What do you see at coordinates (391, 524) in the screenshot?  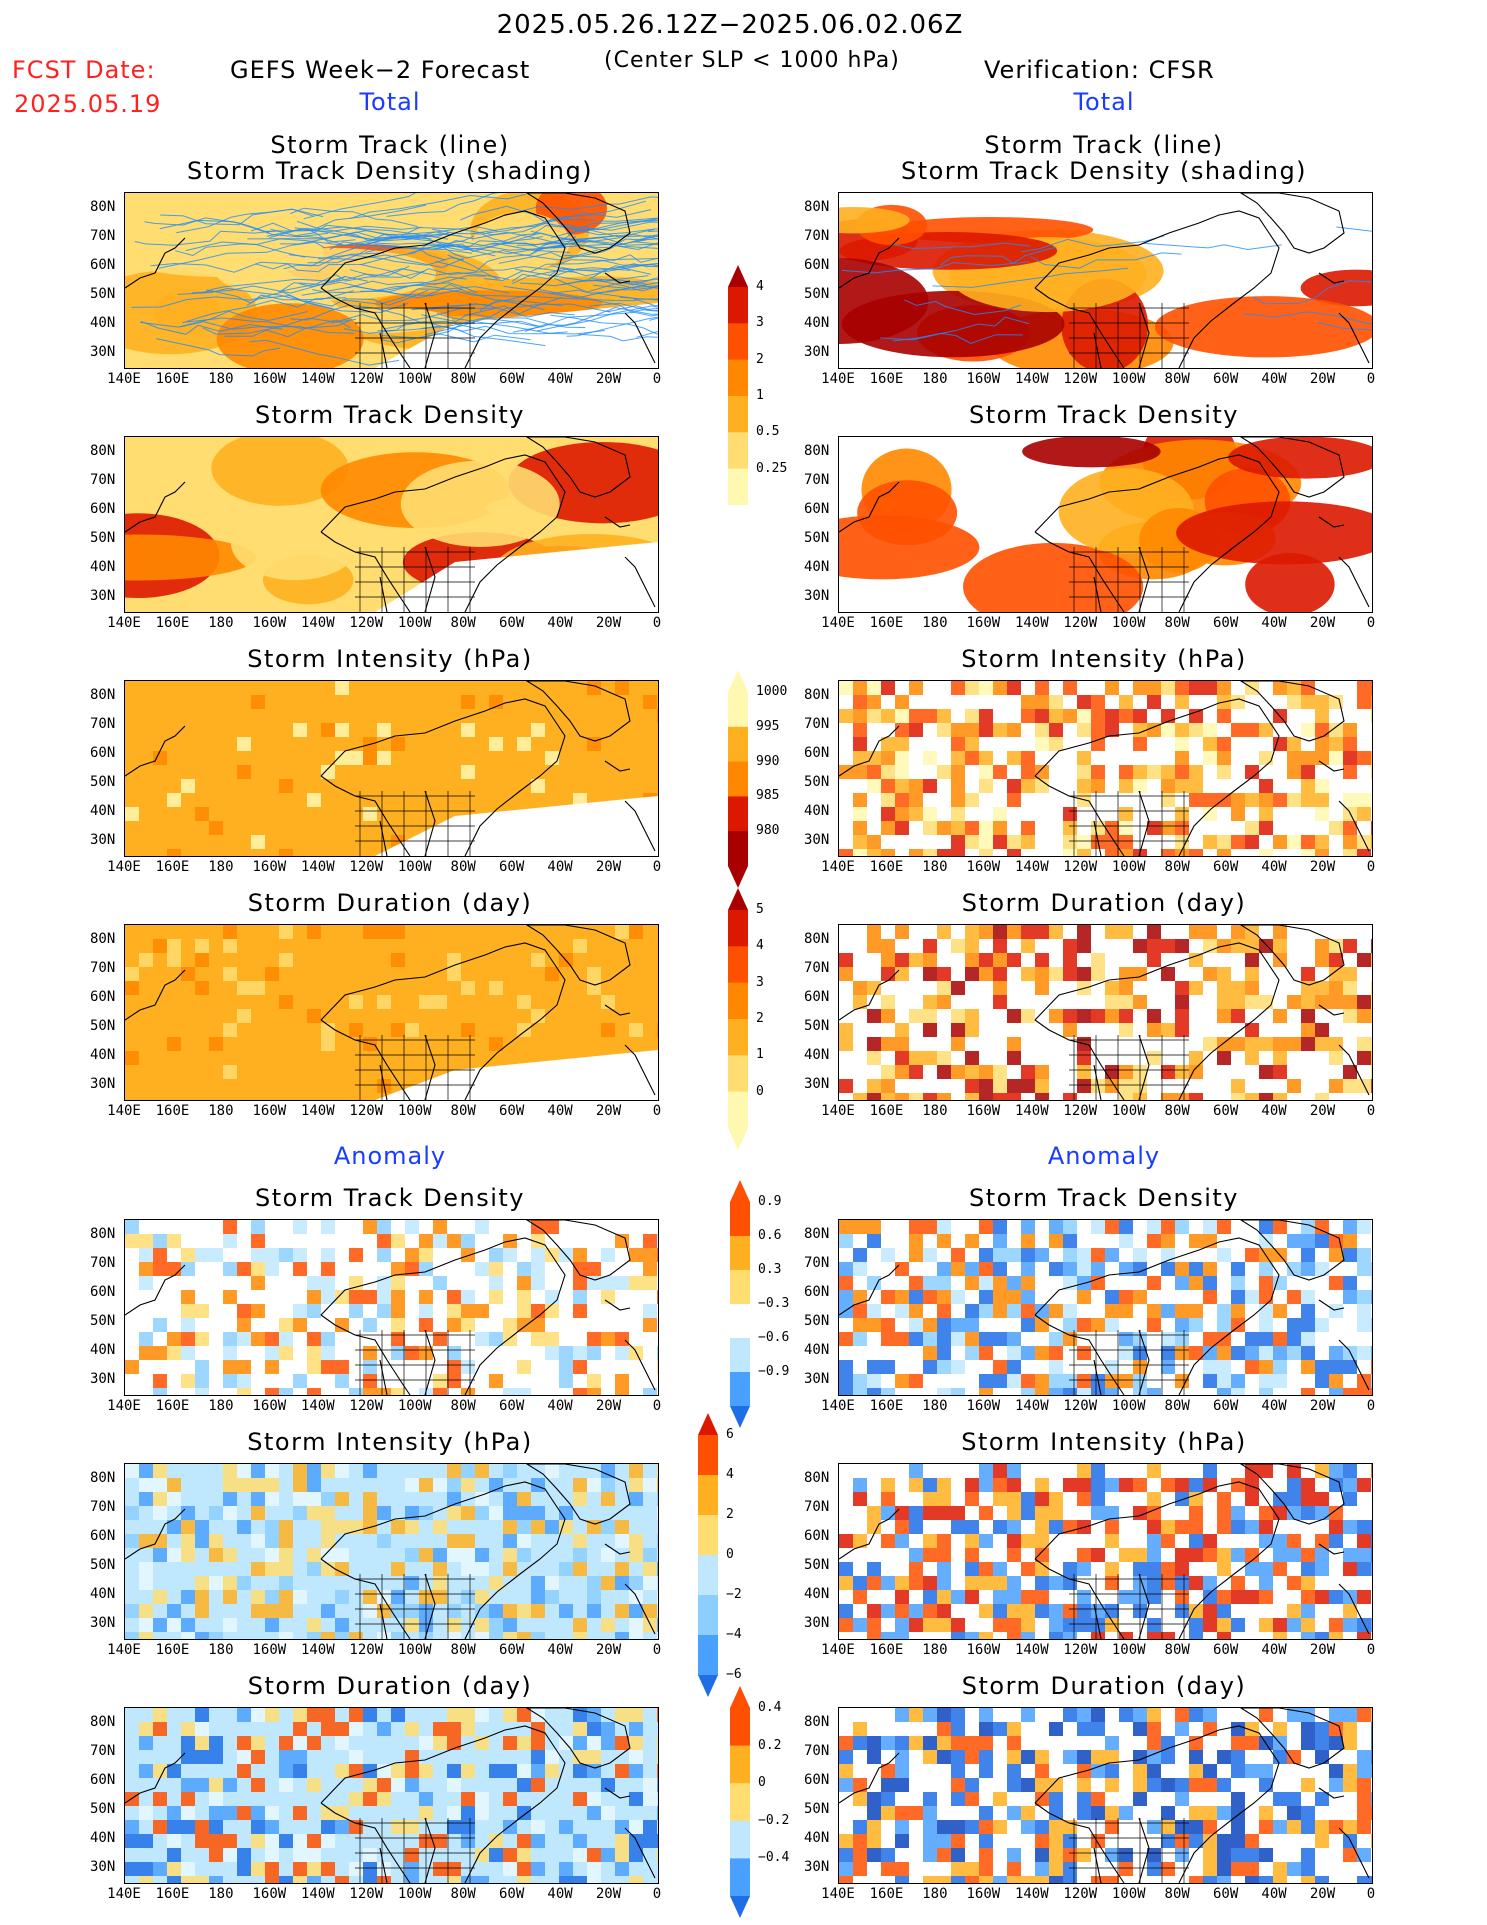 I see `forecast-map-row2` at bounding box center [391, 524].